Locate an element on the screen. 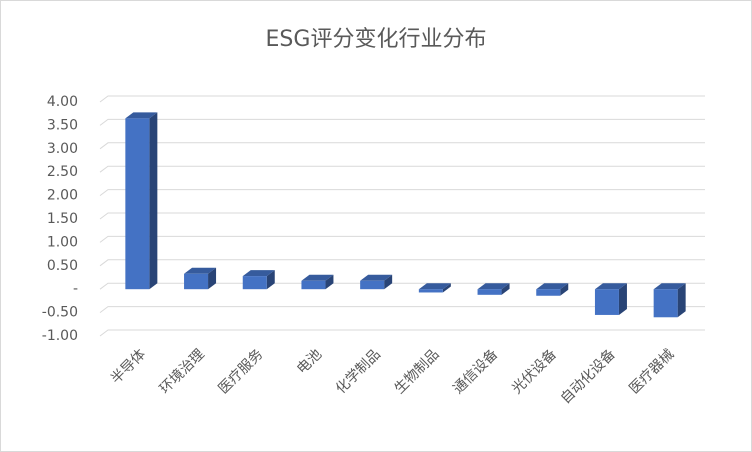  y-tick-label: 3.00 is located at coordinates (62, 149).